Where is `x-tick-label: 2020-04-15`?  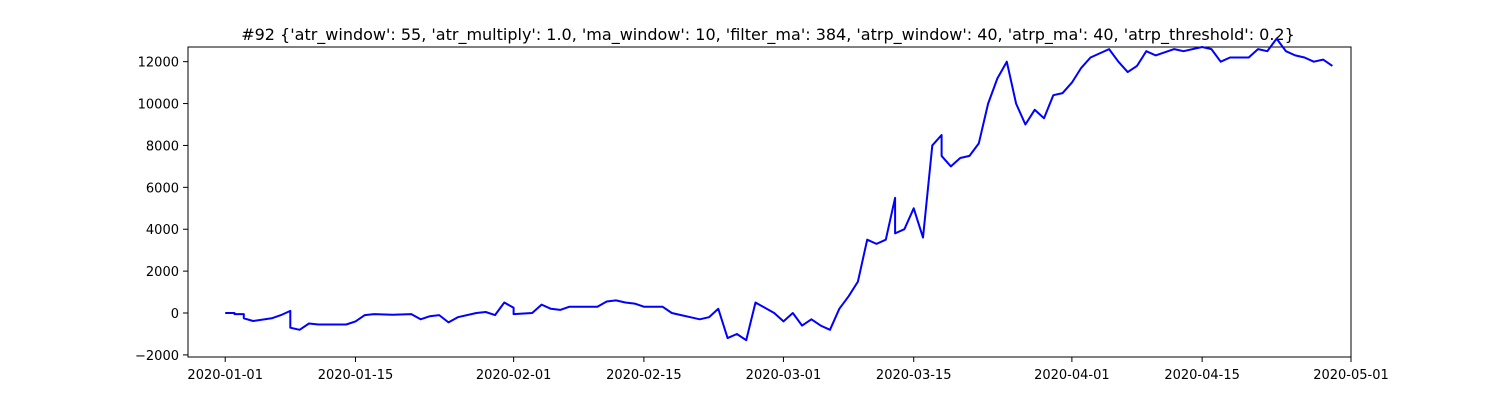
x-tick-label: 2020-04-15 is located at coordinates (1202, 375).